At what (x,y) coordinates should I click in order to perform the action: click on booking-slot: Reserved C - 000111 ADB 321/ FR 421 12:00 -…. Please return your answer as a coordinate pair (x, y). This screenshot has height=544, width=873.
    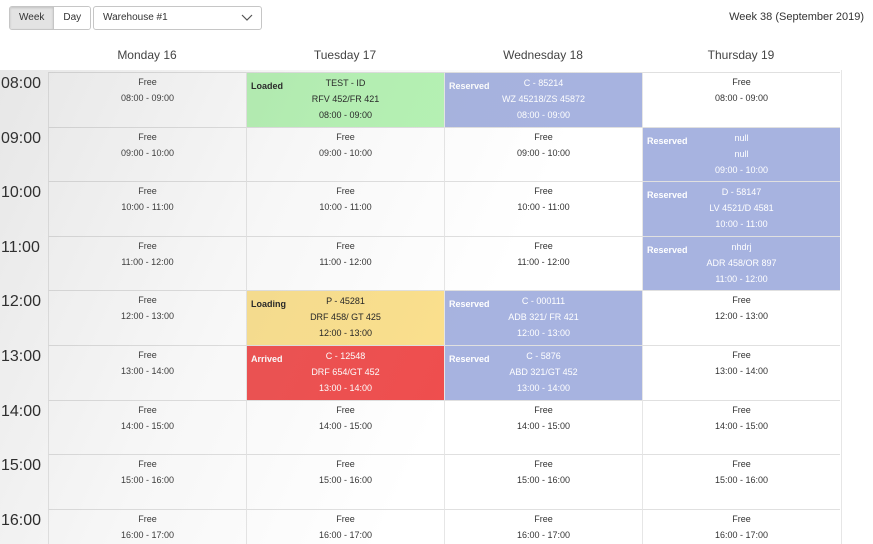
    Looking at the image, I should click on (543, 317).